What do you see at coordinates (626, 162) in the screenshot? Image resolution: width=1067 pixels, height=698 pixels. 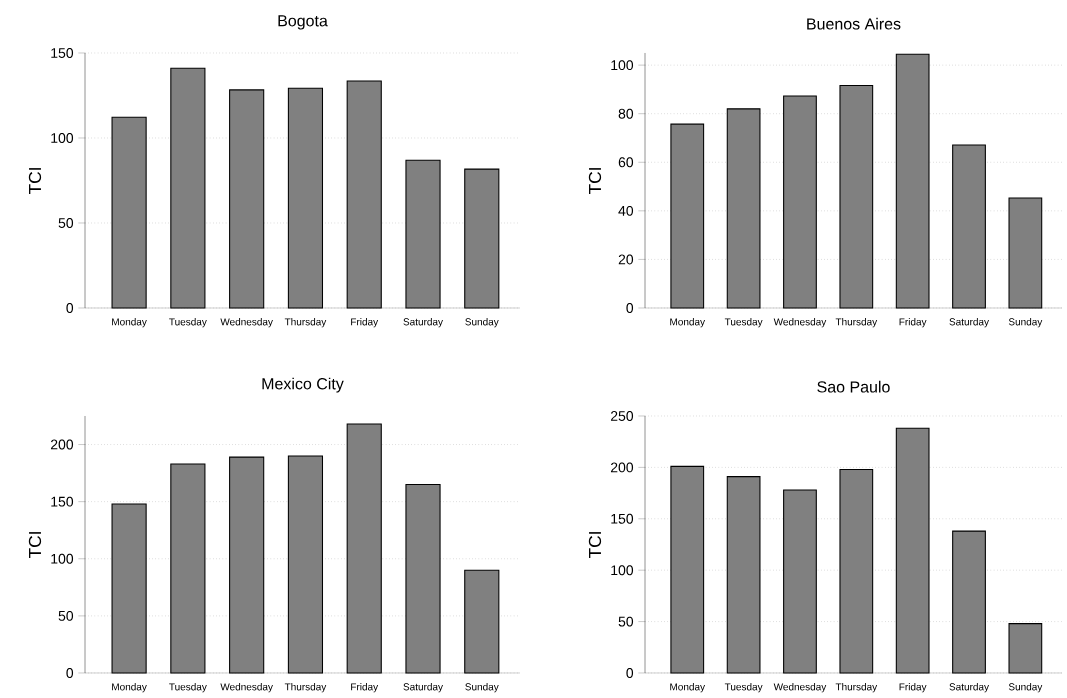 I see `y-tick-label: 60` at bounding box center [626, 162].